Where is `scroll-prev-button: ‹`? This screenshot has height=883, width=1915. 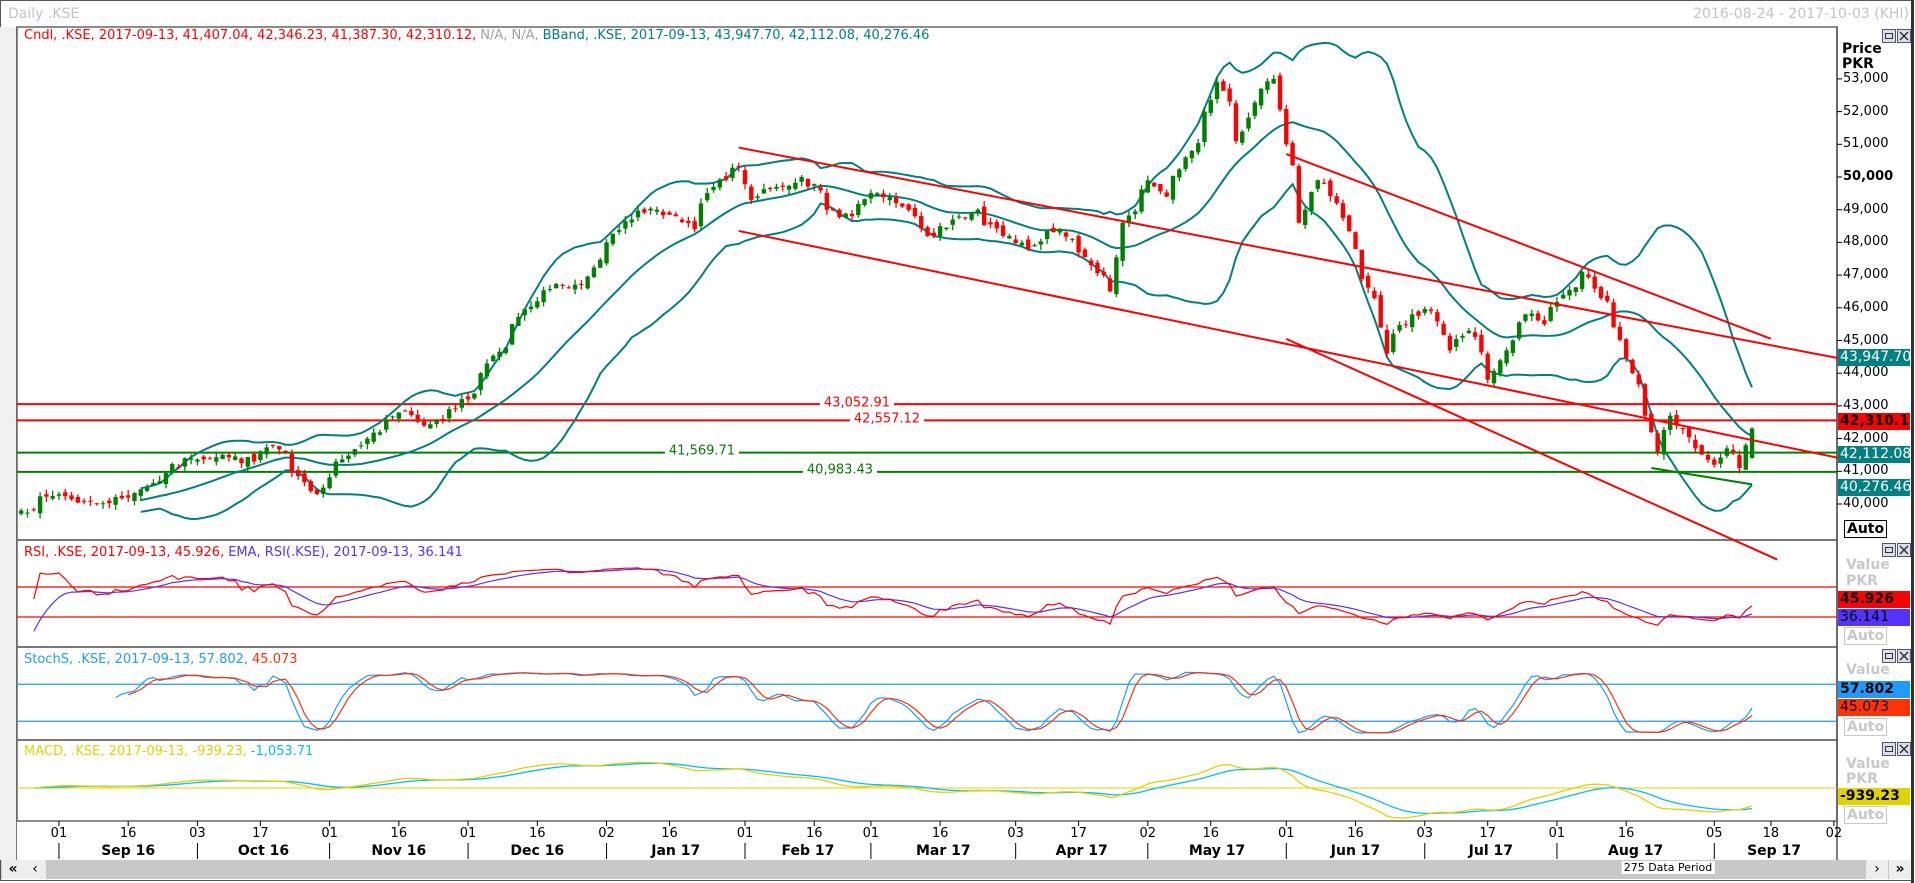 scroll-prev-button: ‹ is located at coordinates (35, 869).